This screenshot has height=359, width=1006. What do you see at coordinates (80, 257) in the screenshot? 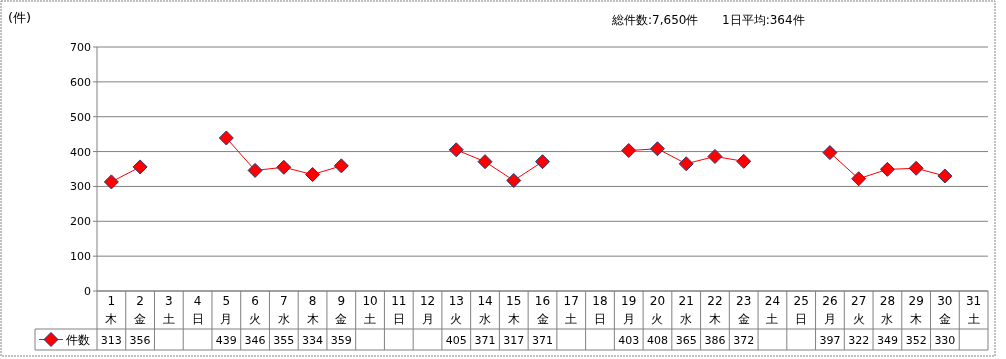
I see `y-tick-label: 100` at bounding box center [80, 257].